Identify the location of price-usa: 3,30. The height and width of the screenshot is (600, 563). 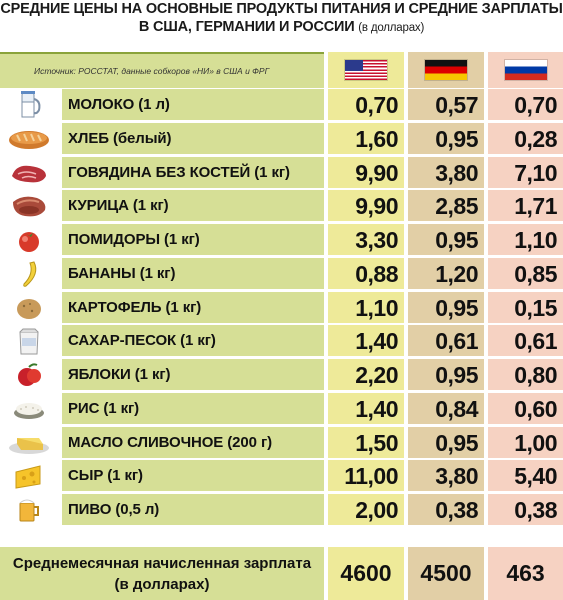
(366, 240).